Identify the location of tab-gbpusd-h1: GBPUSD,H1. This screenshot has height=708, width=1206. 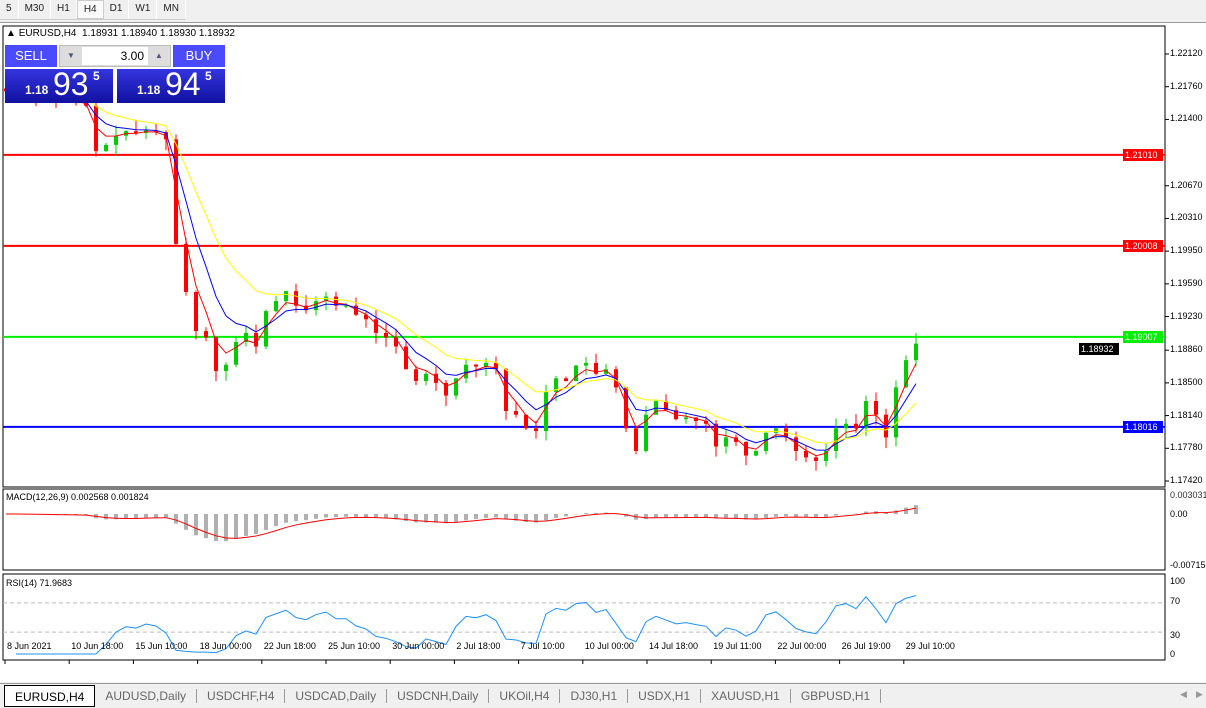
(836, 695).